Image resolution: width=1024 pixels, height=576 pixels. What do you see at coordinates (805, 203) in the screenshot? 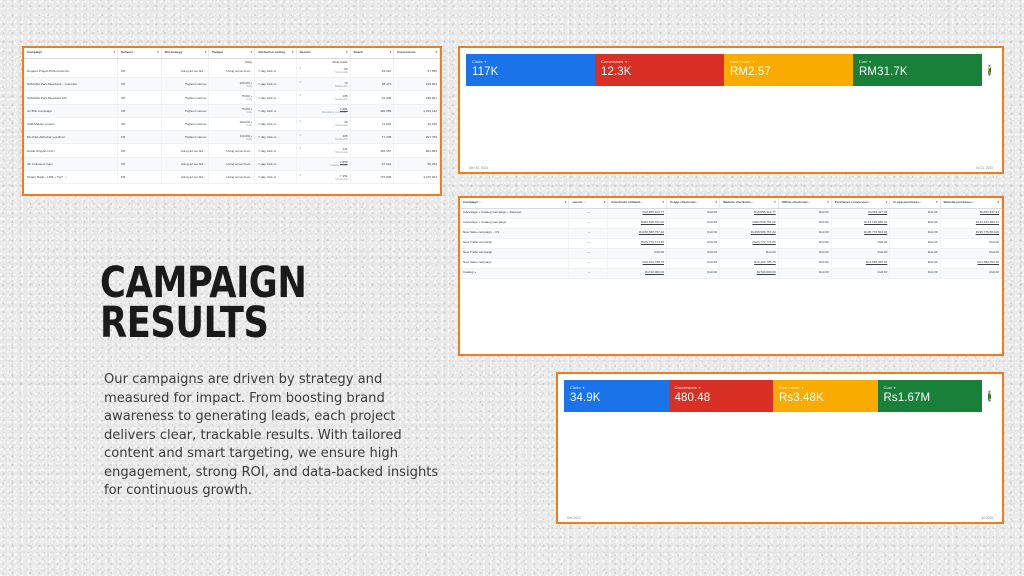
I see `column-header: Offline checkouts... ▾` at bounding box center [805, 203].